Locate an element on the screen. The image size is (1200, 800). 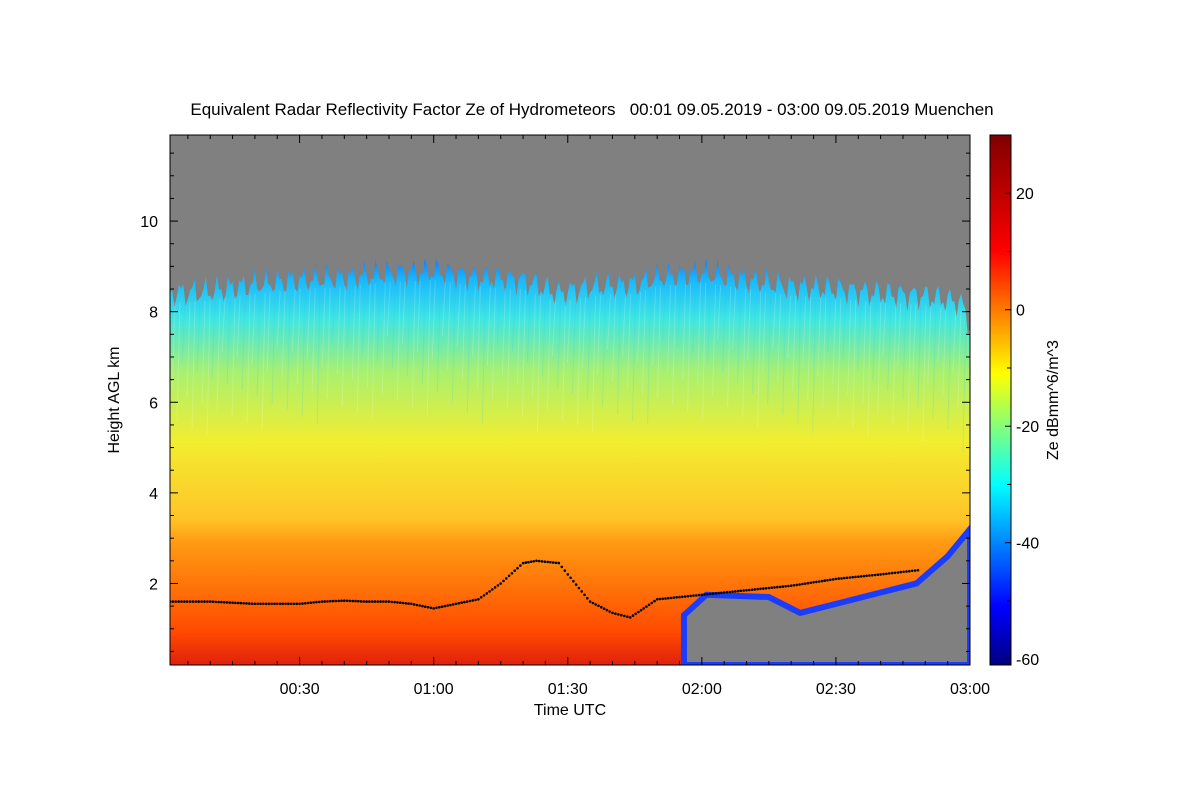
colorbar-ticks: 20 0 -20 -40 -60 is located at coordinates (1022, 401).